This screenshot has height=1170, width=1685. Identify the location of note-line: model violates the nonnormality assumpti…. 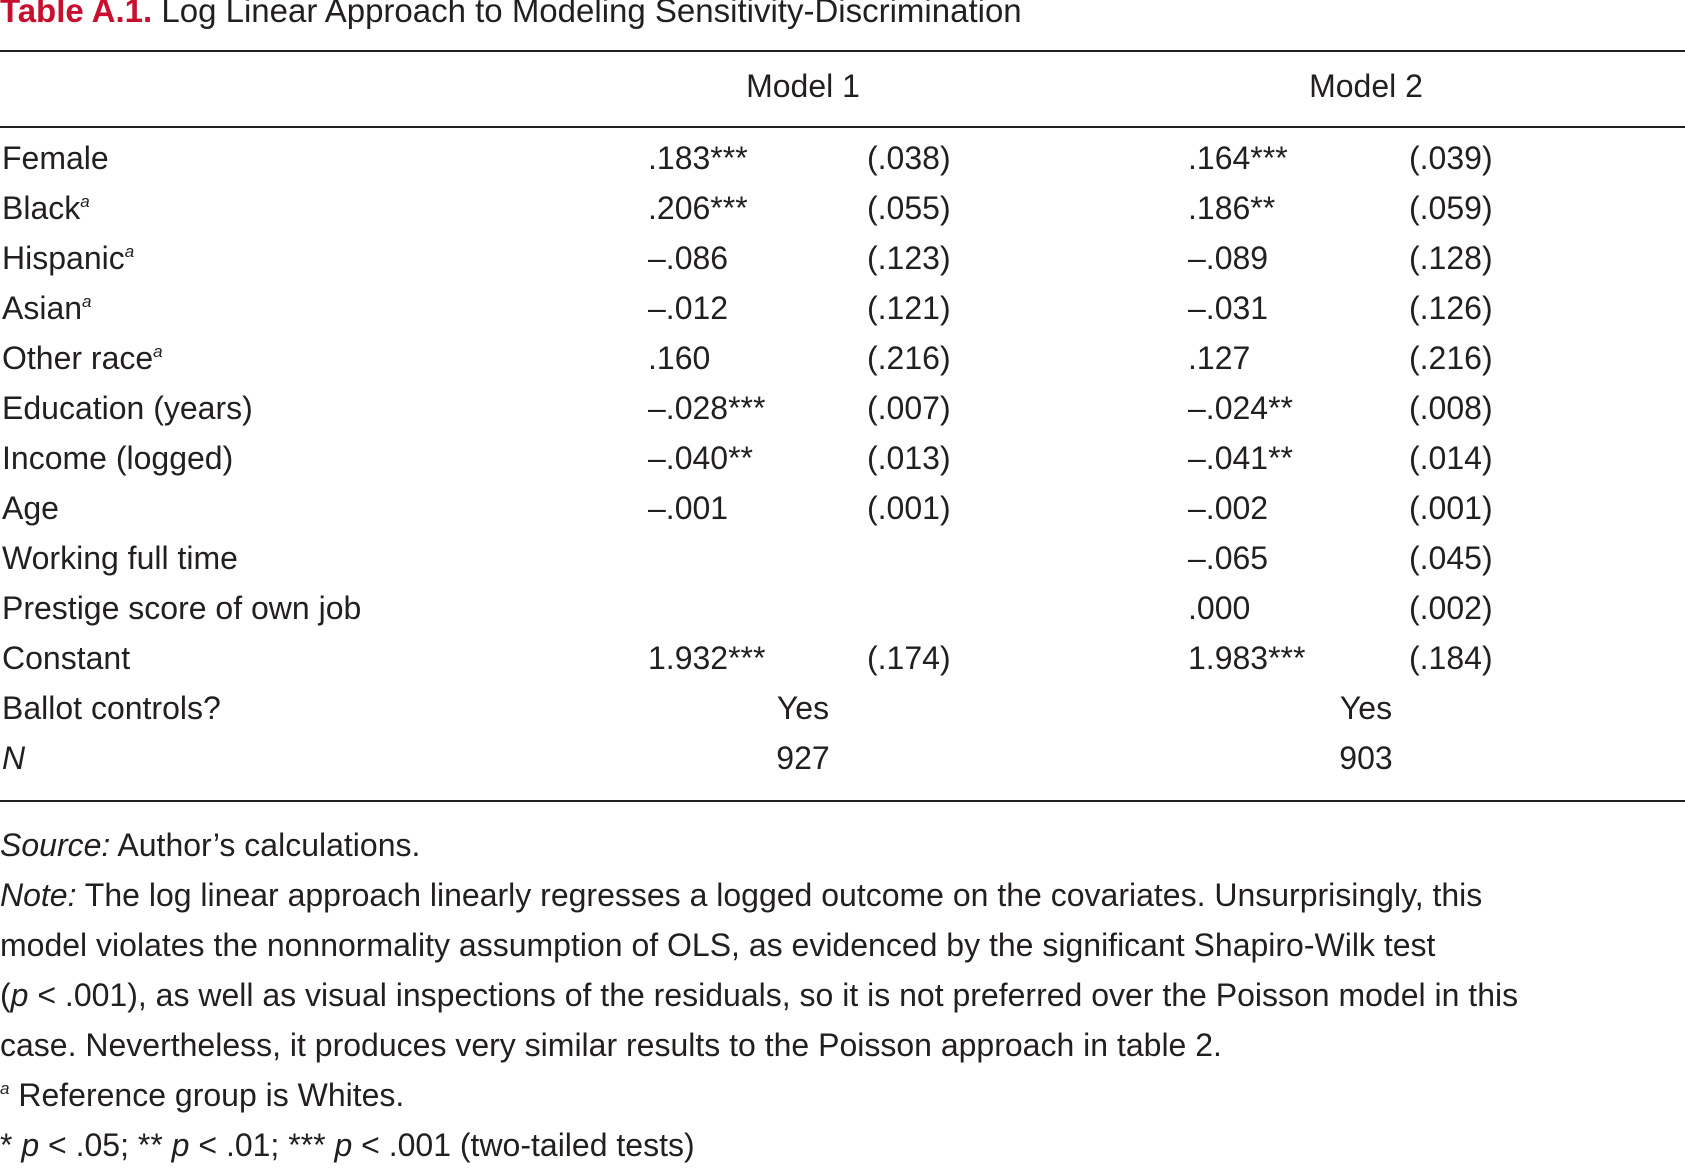
(718, 945).